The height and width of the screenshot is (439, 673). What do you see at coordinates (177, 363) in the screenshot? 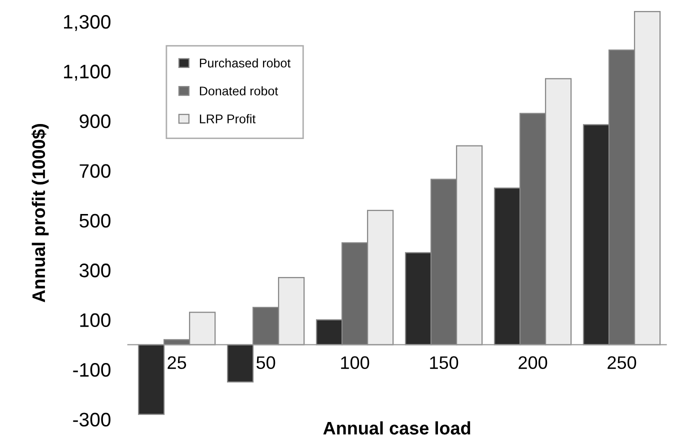
I see `x-tick-label: 25` at bounding box center [177, 363].